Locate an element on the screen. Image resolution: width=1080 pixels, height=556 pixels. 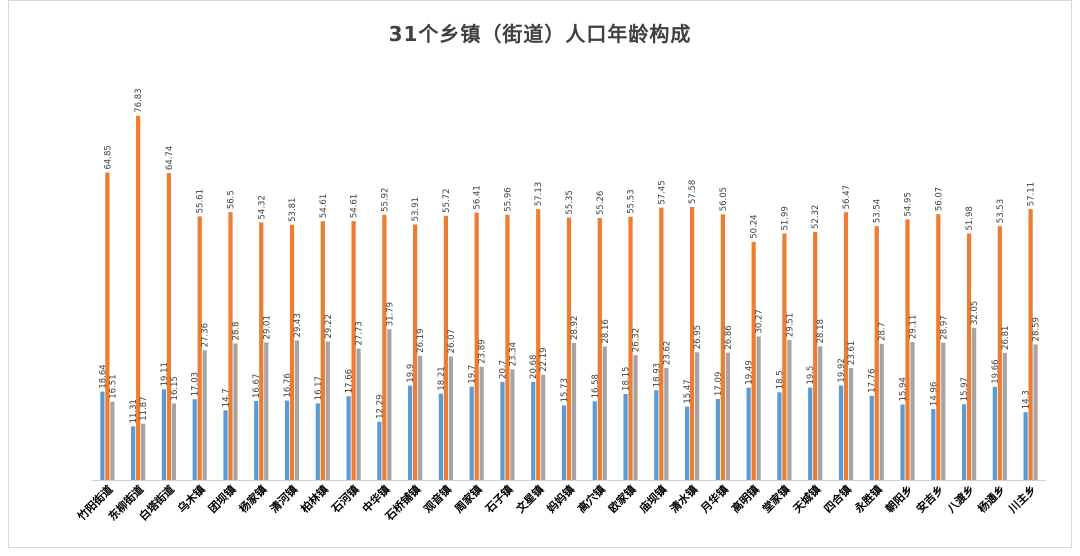
data-label: 17.03 is located at coordinates (196, 384).